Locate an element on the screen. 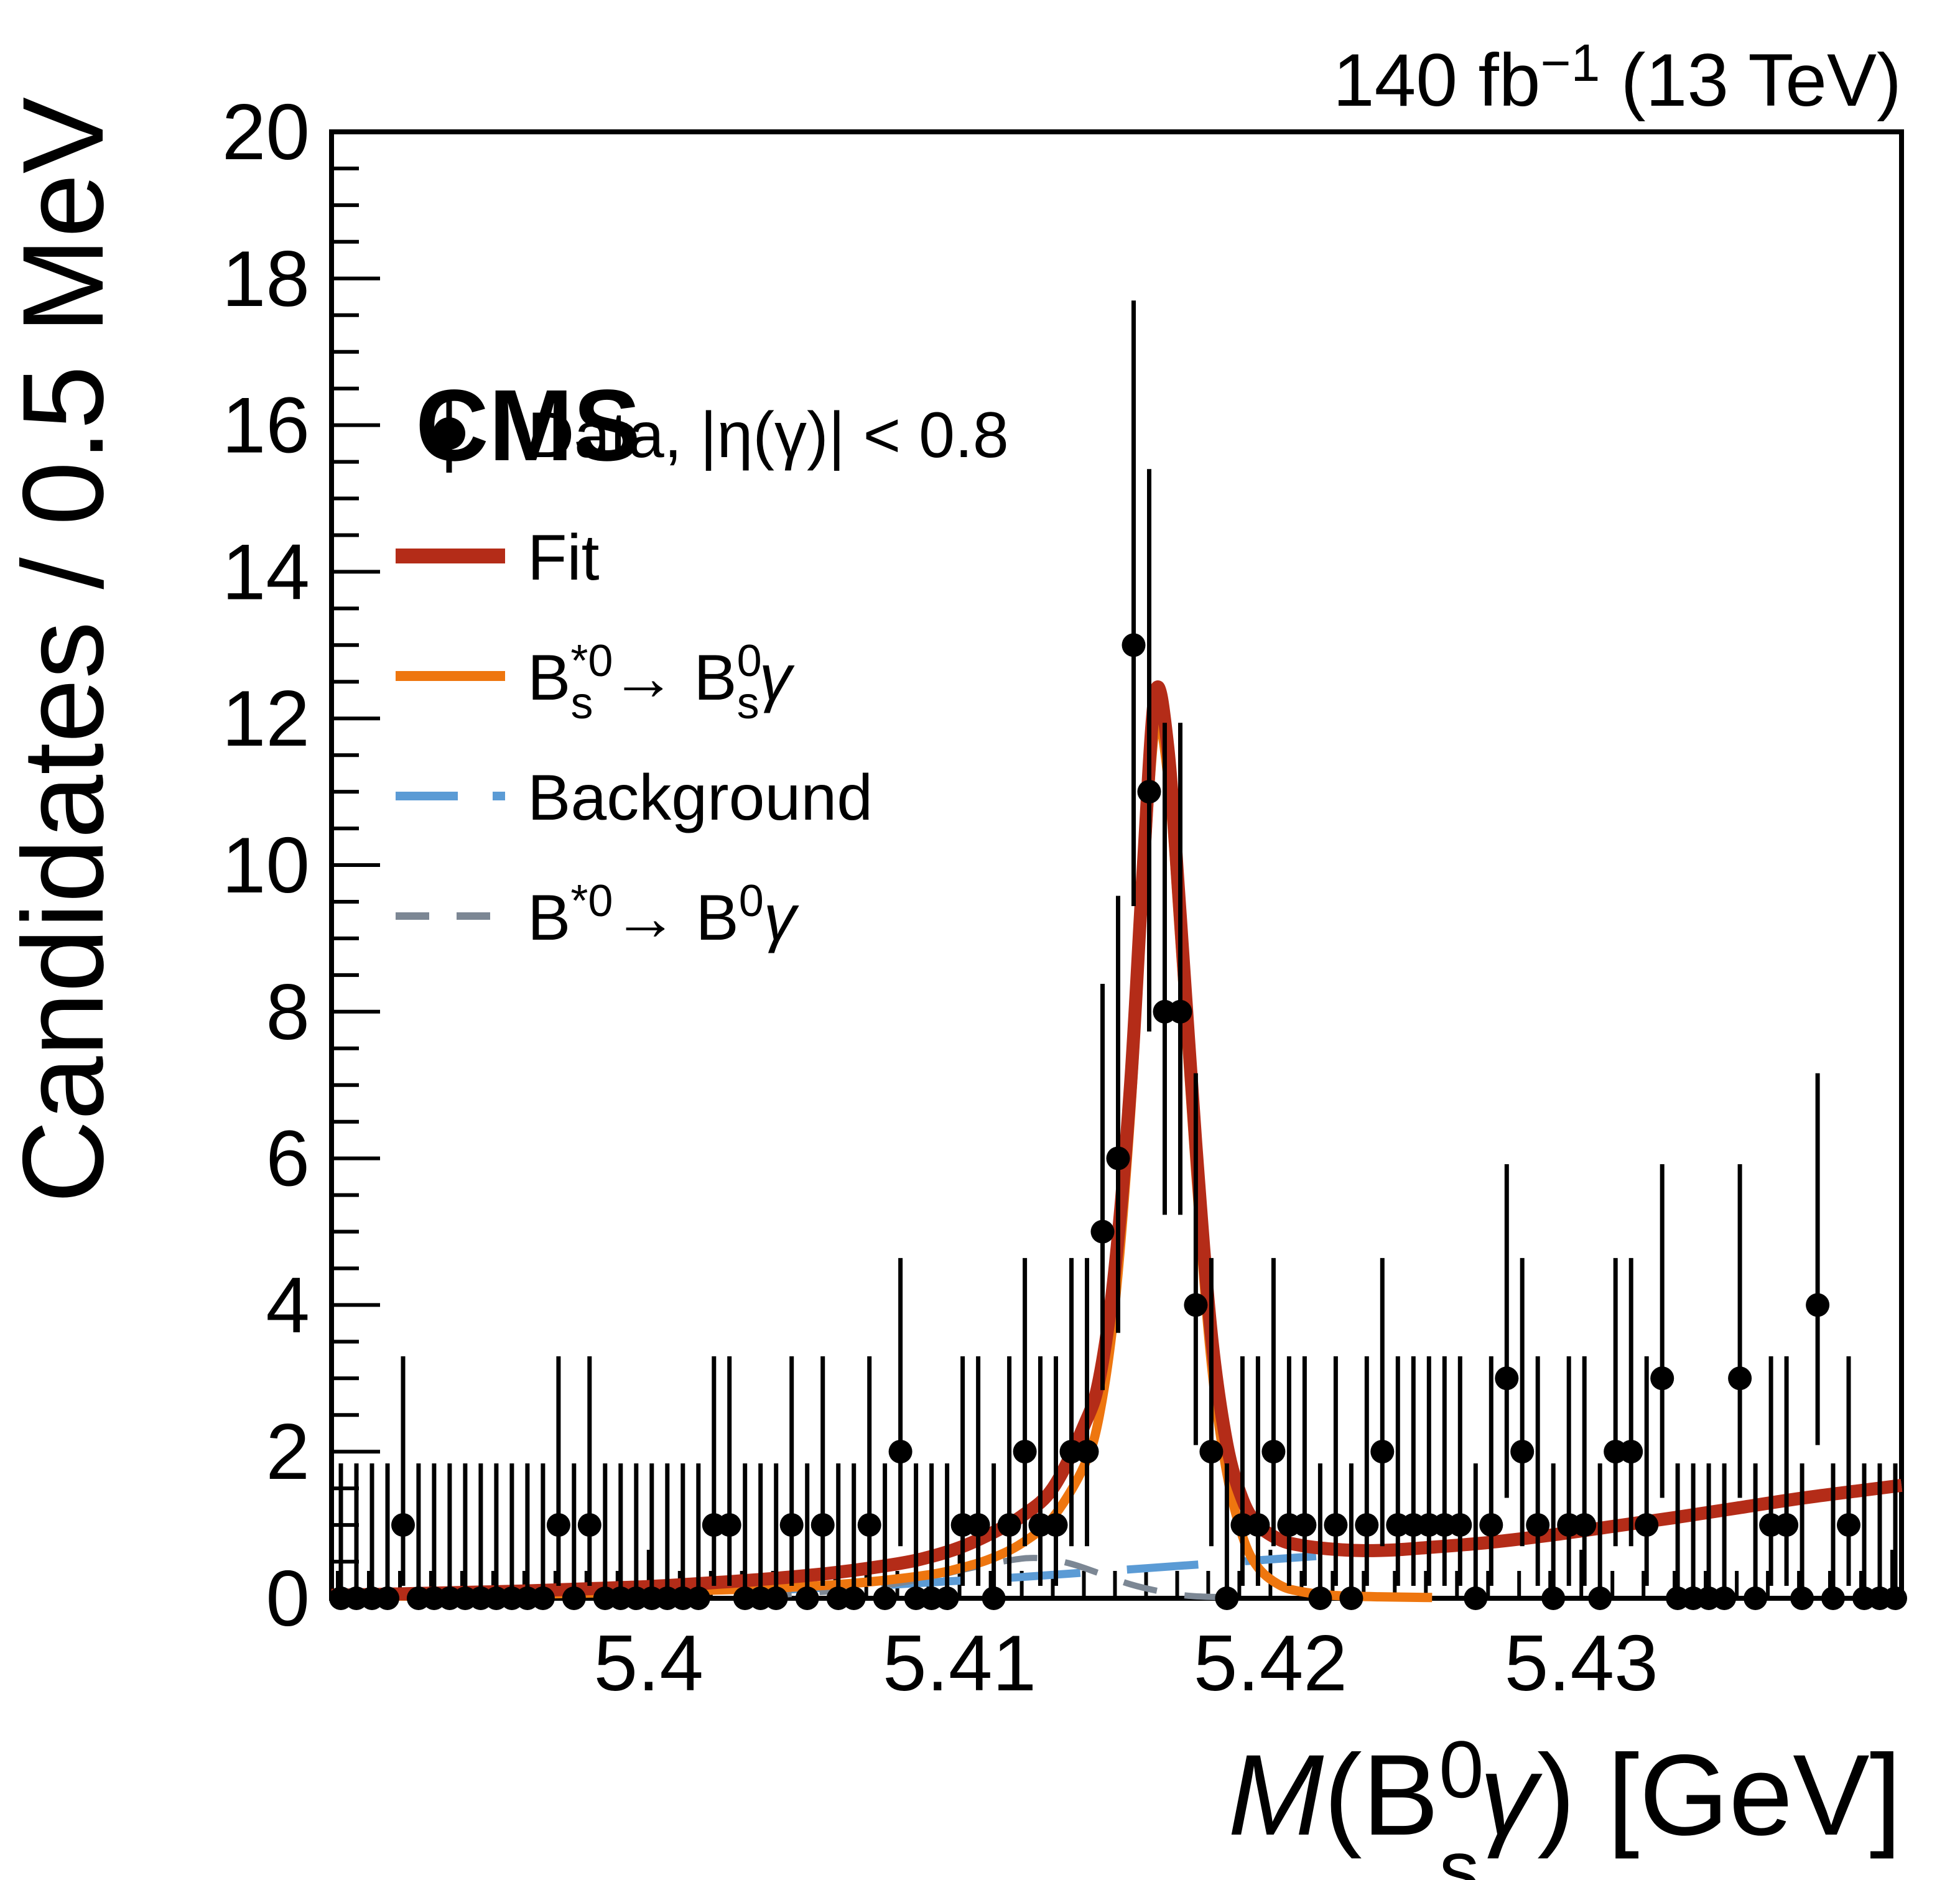 The image size is (1960, 1880). bd-gamma: γ is located at coordinates (781, 918).